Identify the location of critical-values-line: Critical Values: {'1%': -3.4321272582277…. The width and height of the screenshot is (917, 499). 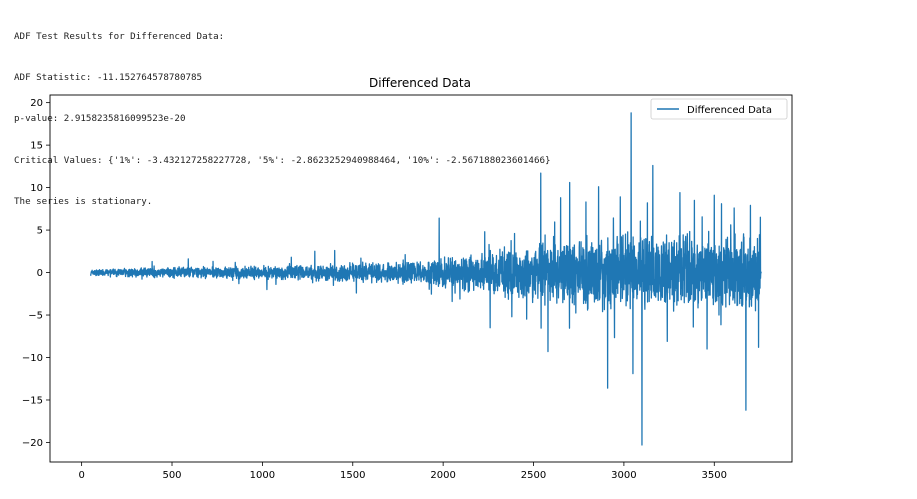
(282, 160).